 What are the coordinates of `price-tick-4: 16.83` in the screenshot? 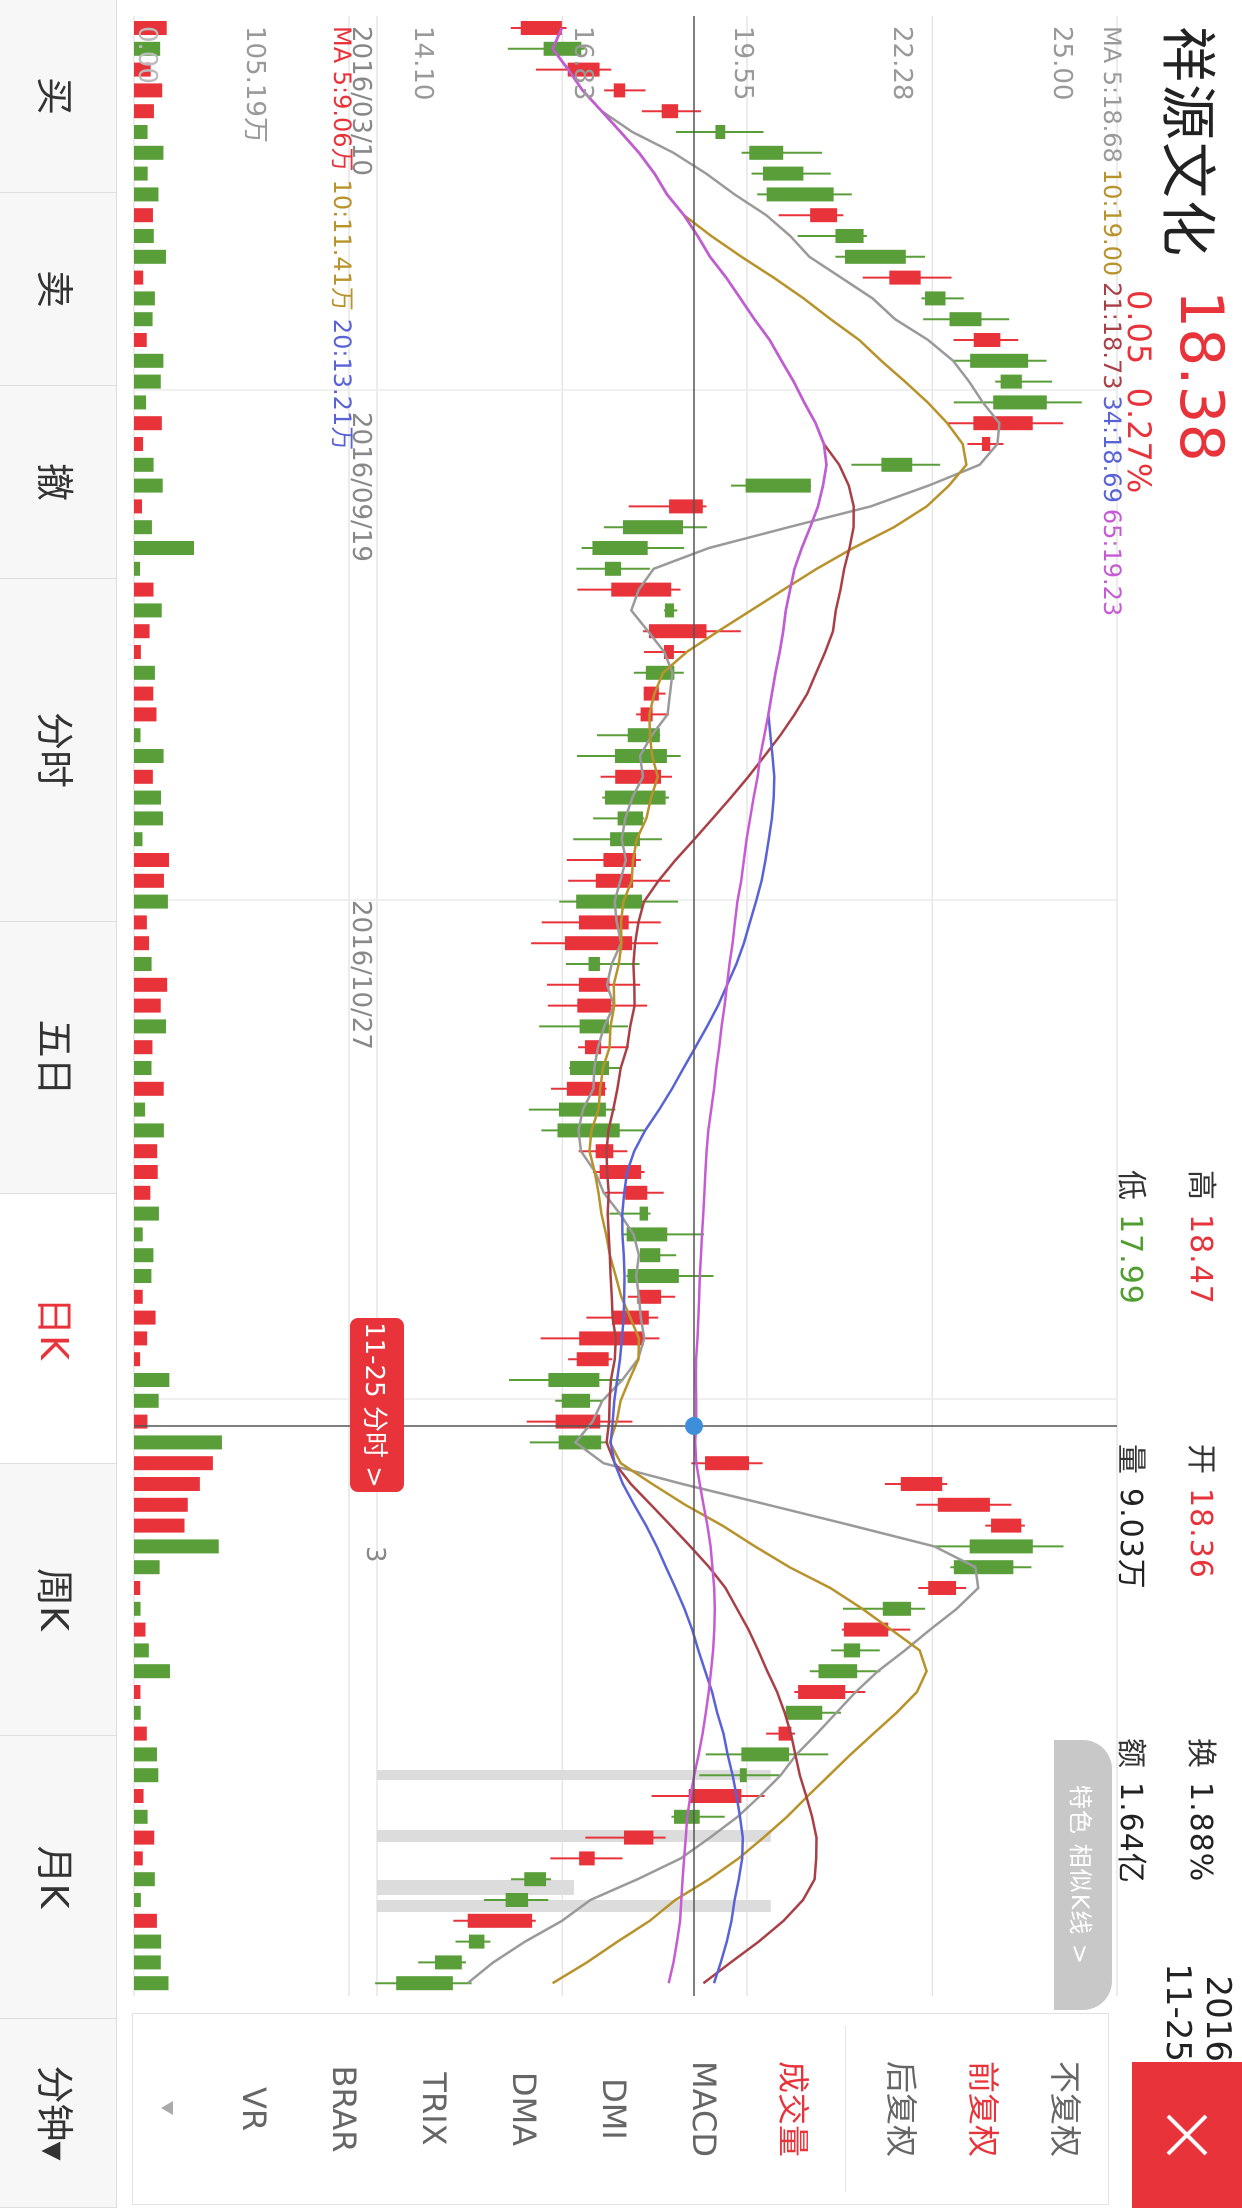 It's located at (583, 63).